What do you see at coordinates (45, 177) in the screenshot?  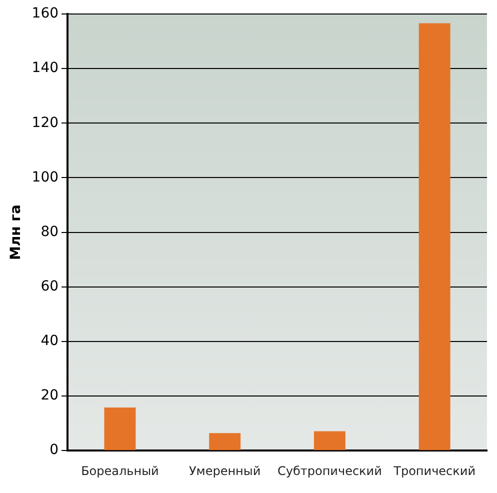 I see `y-tick-label: 100` at bounding box center [45, 177].